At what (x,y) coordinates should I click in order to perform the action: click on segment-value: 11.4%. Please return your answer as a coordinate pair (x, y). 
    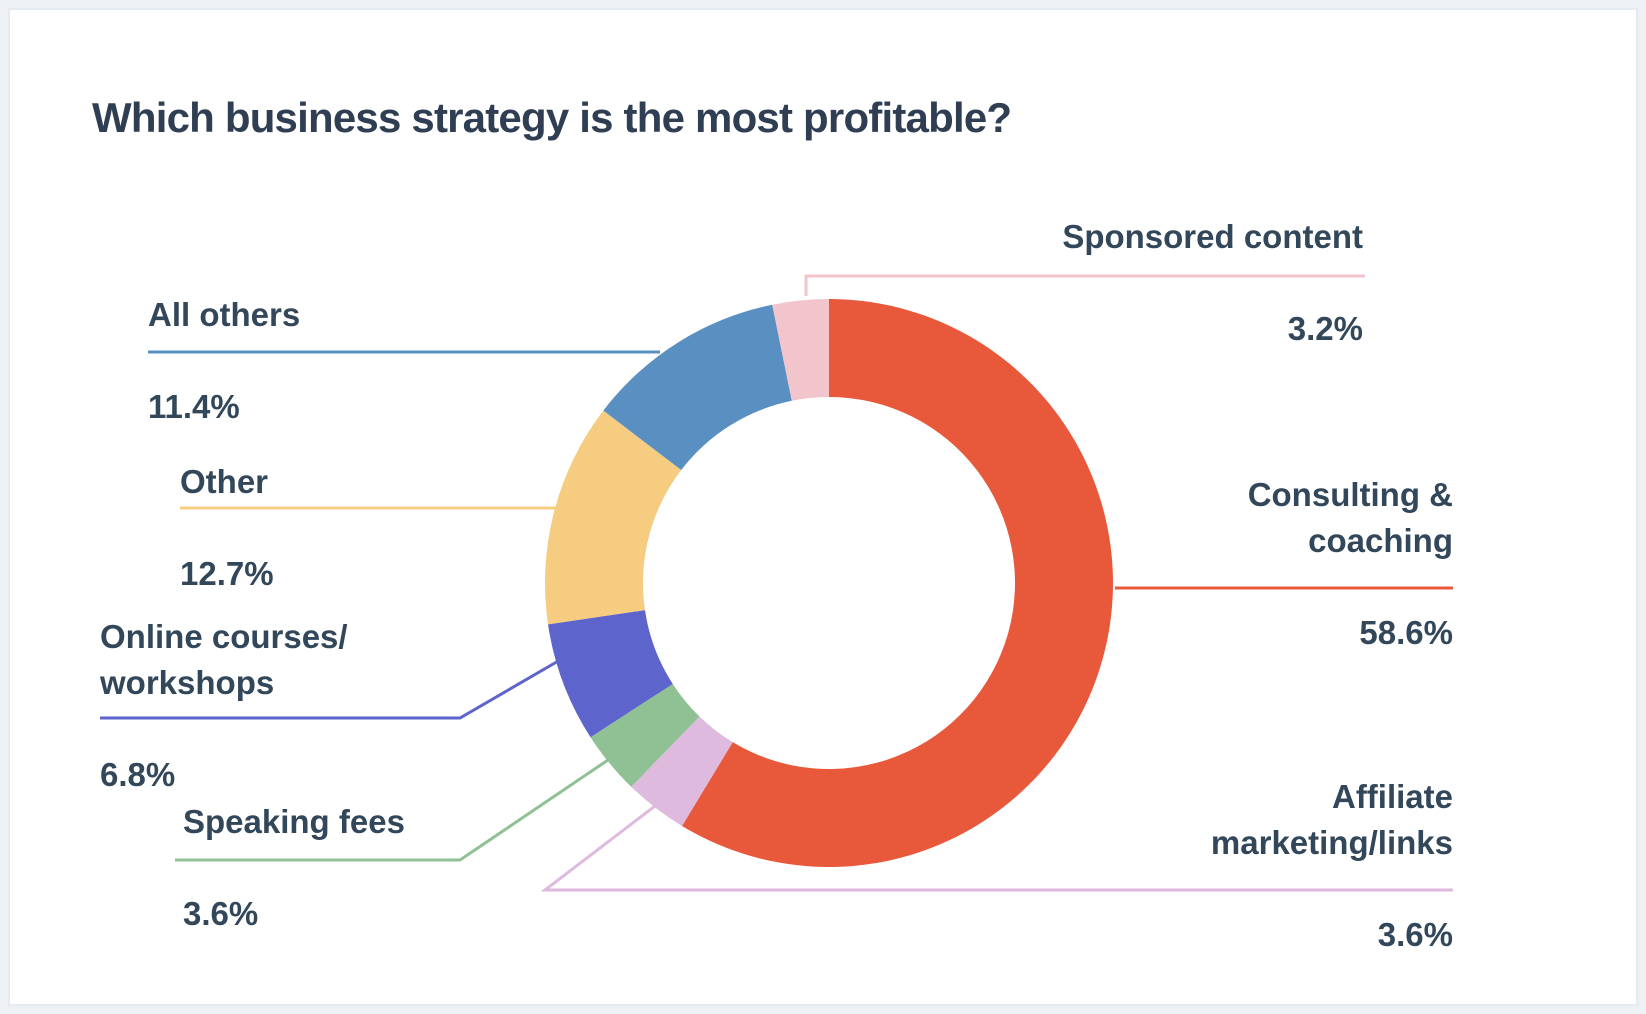
    Looking at the image, I should click on (194, 406).